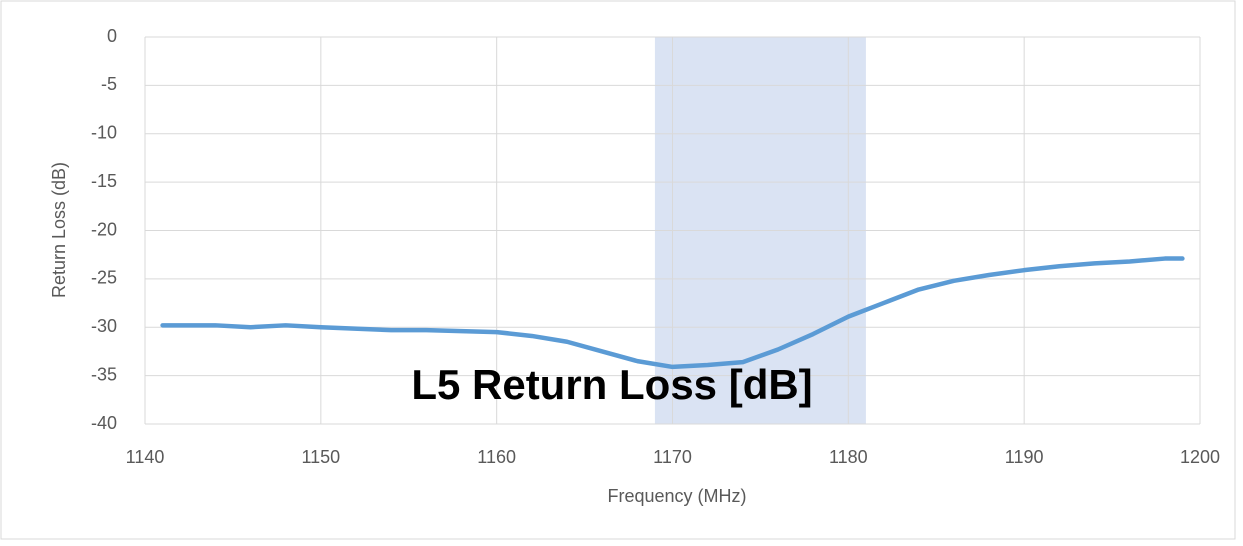  I want to click on x-tick-label: 1160, so click(496, 457).